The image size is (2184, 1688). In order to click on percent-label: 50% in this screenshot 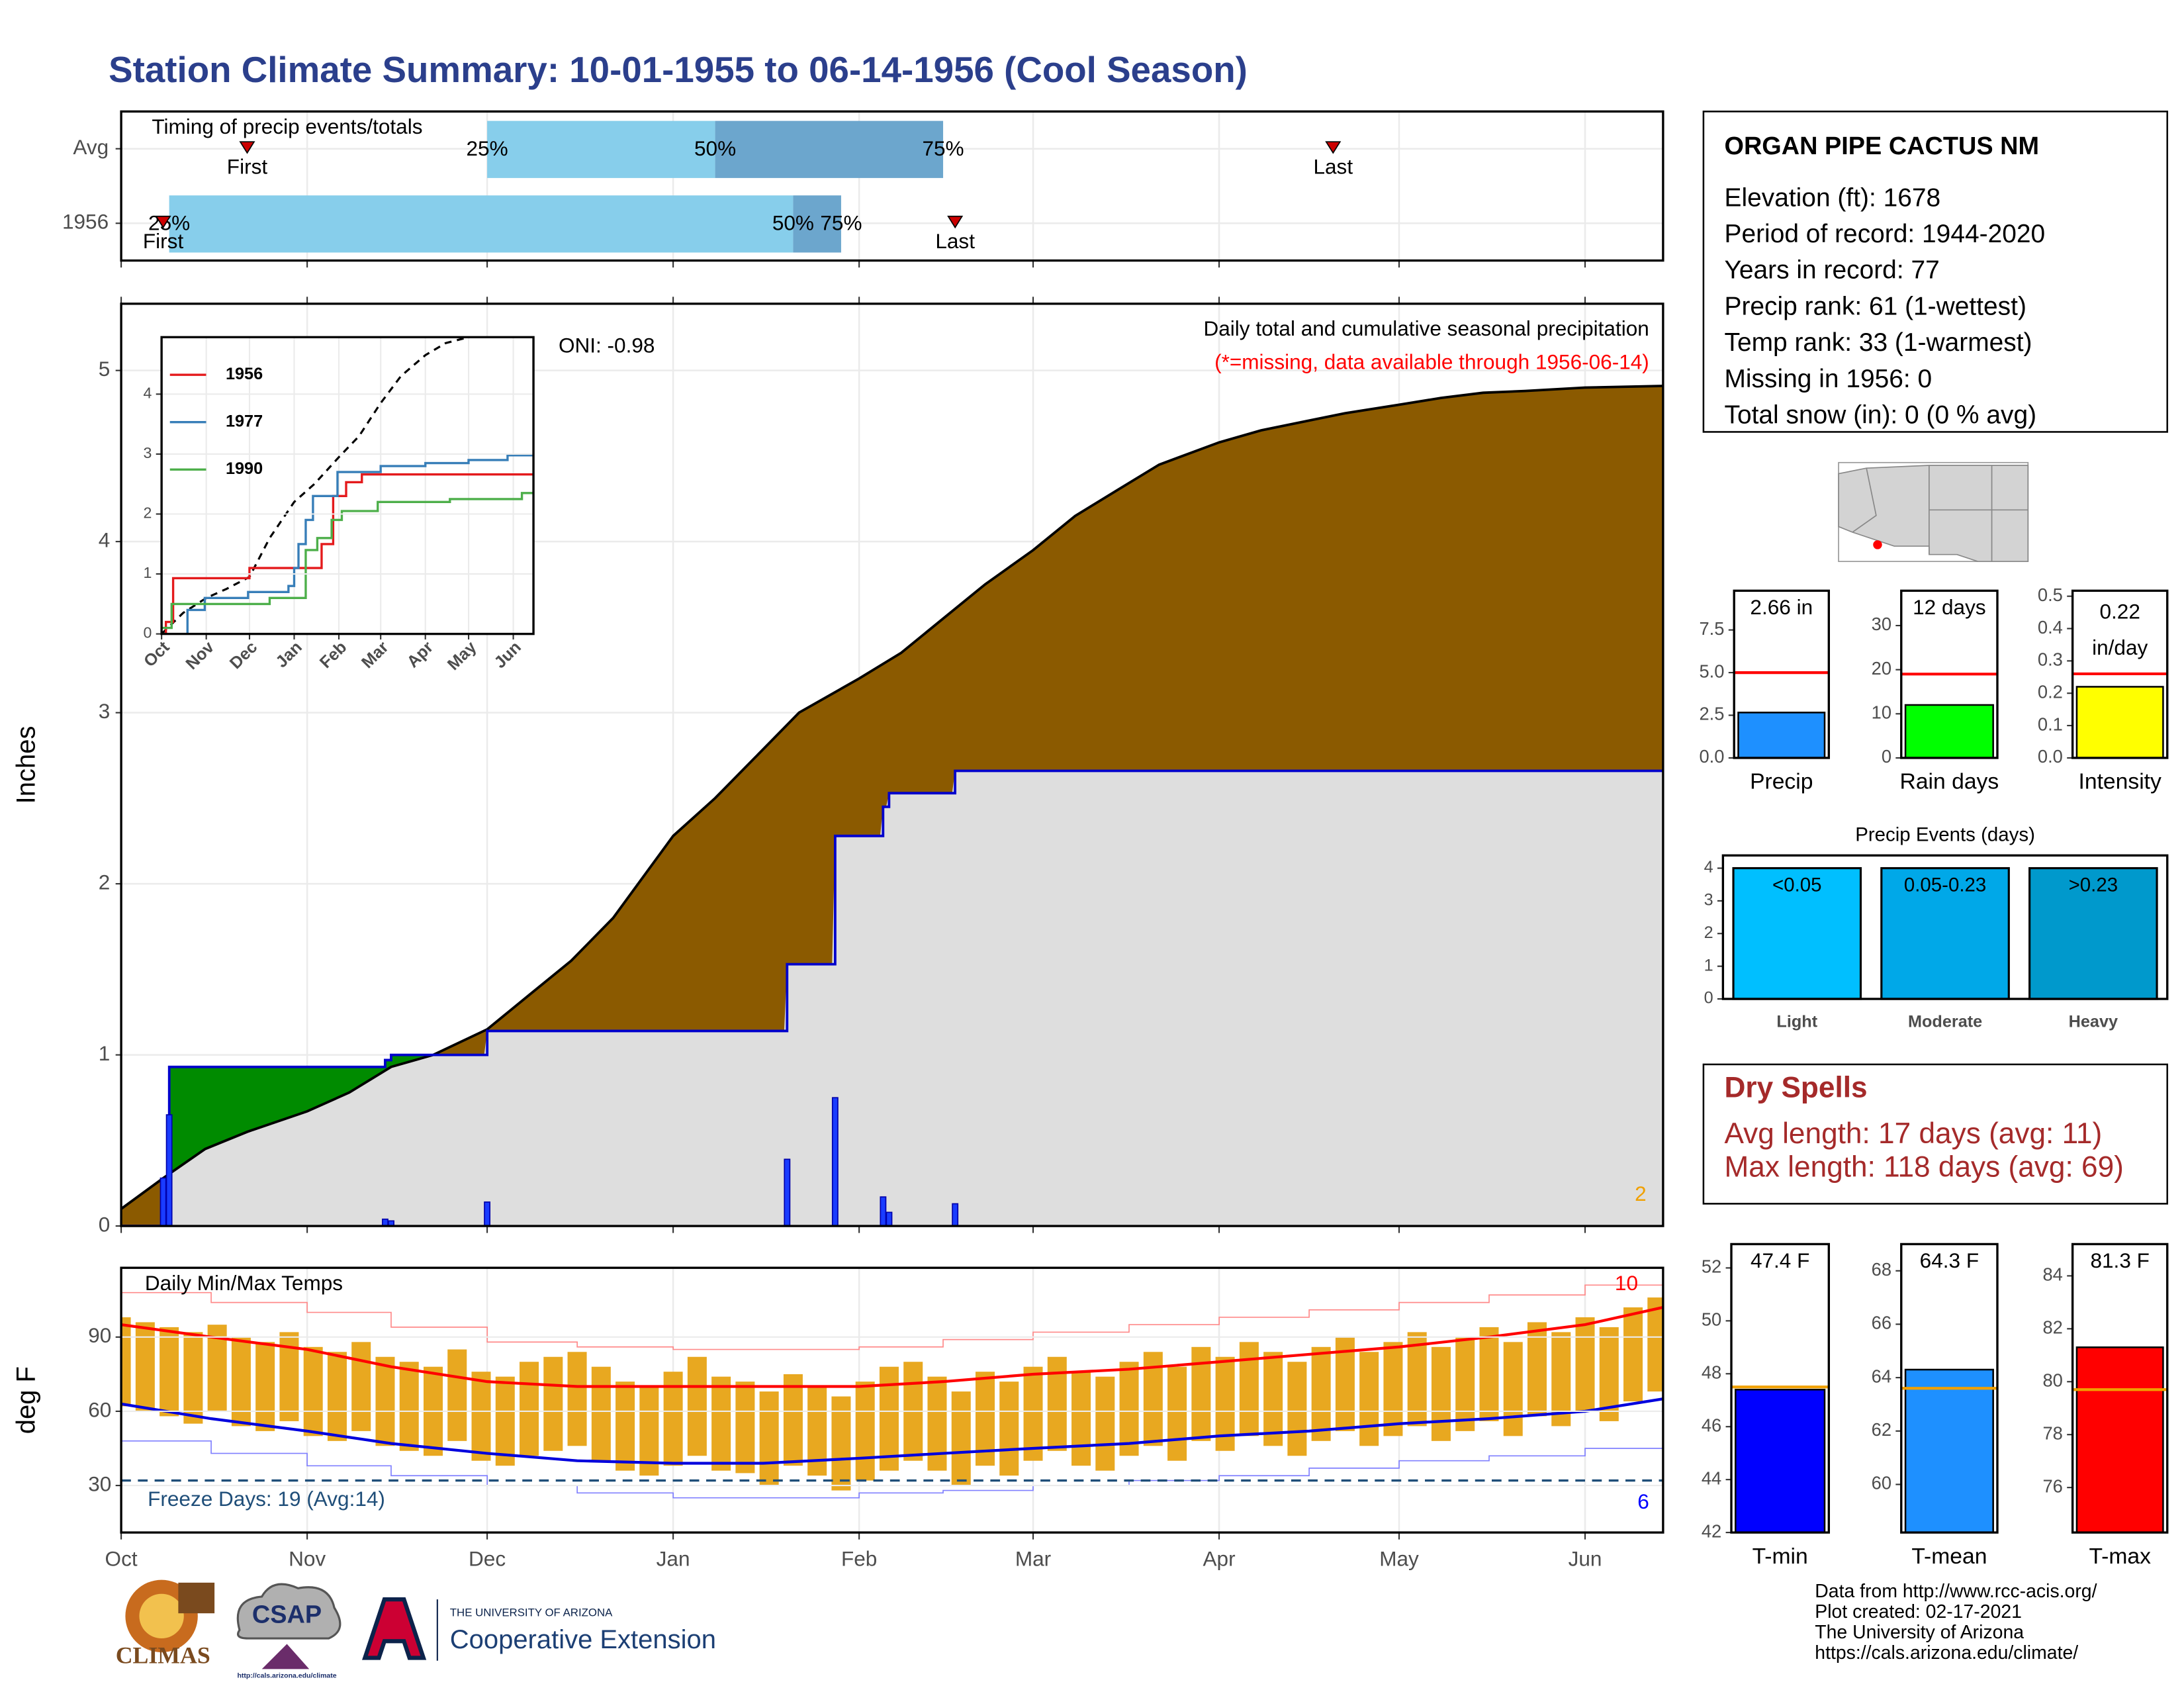, I will do `click(715, 148)`.